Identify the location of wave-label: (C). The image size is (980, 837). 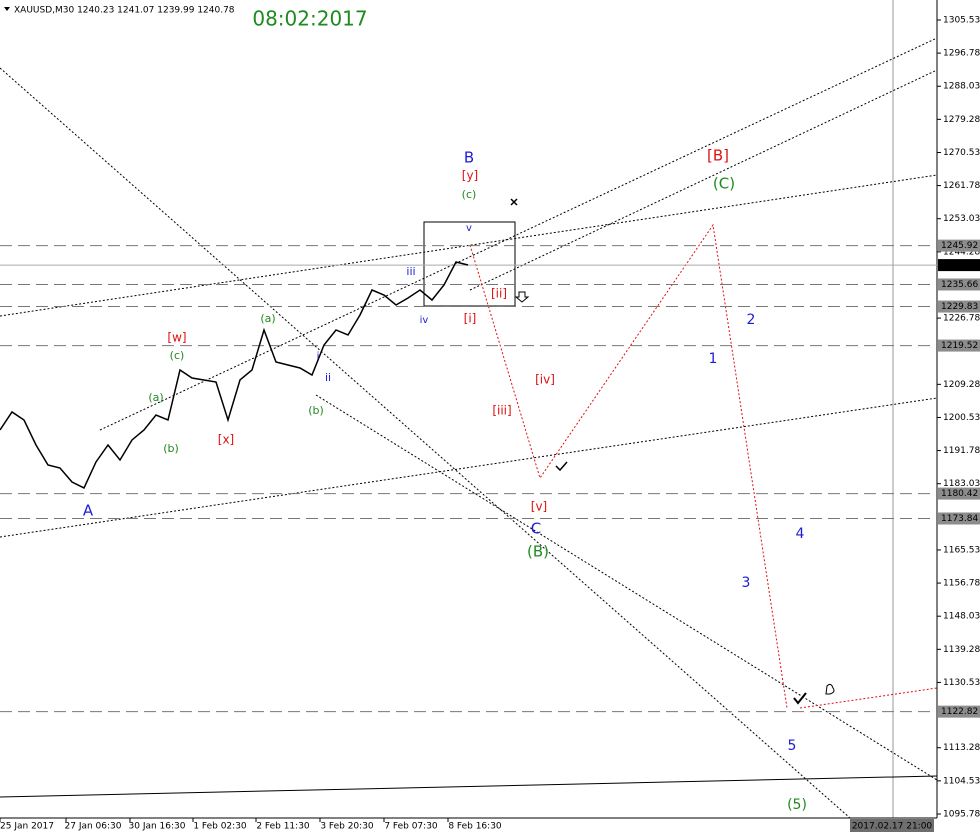
(724, 184).